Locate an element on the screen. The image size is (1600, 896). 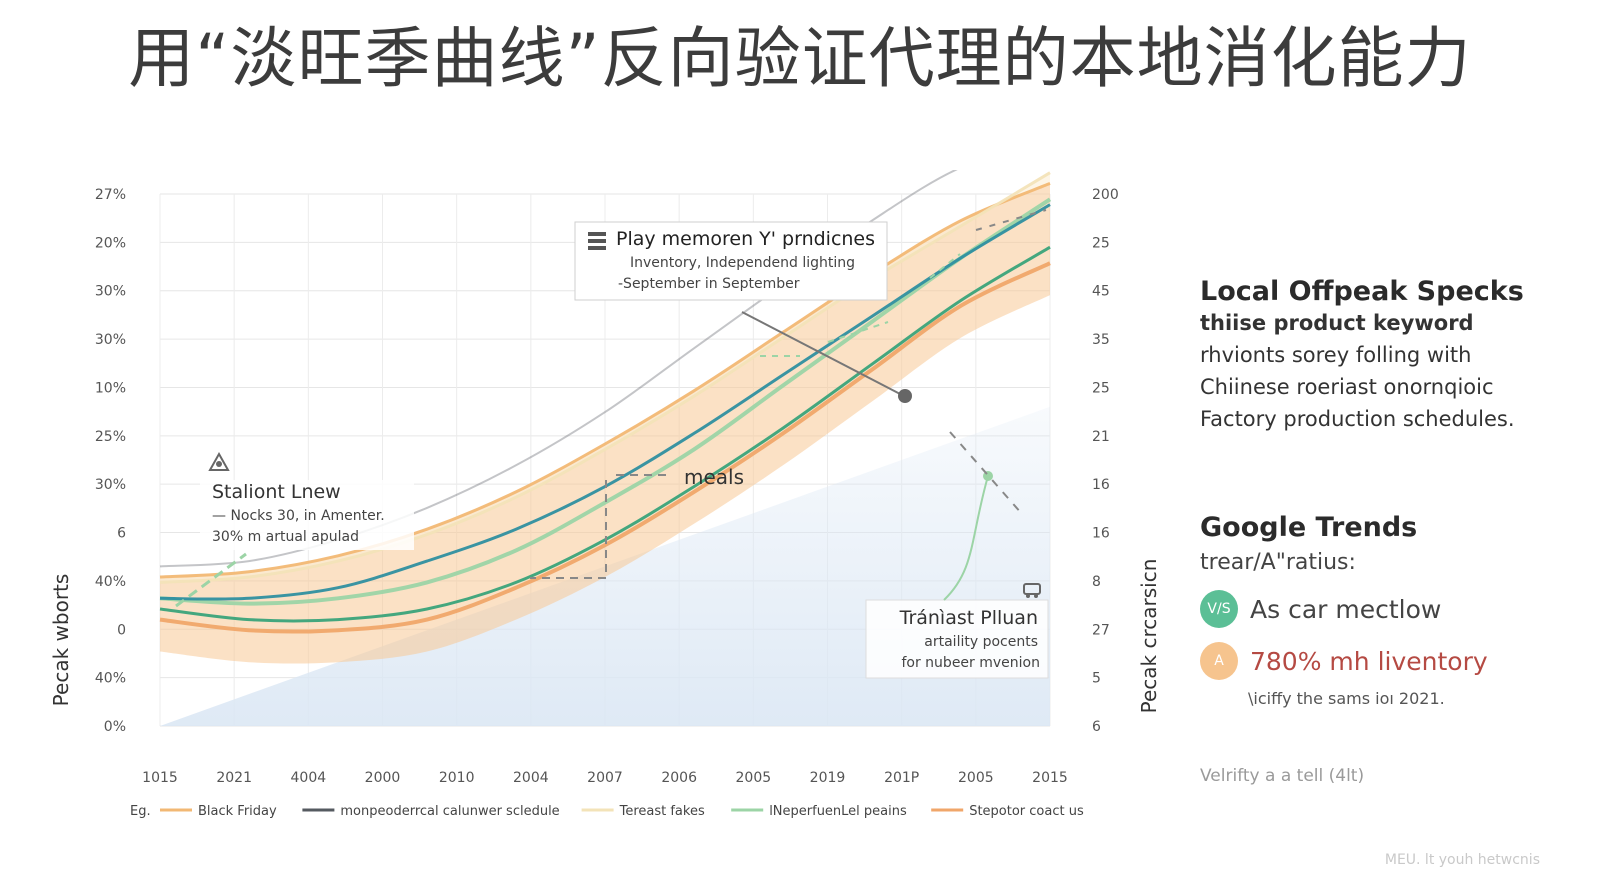
local-offpeak-heading: Local Offpeak Specks is located at coordinates (1362, 291).